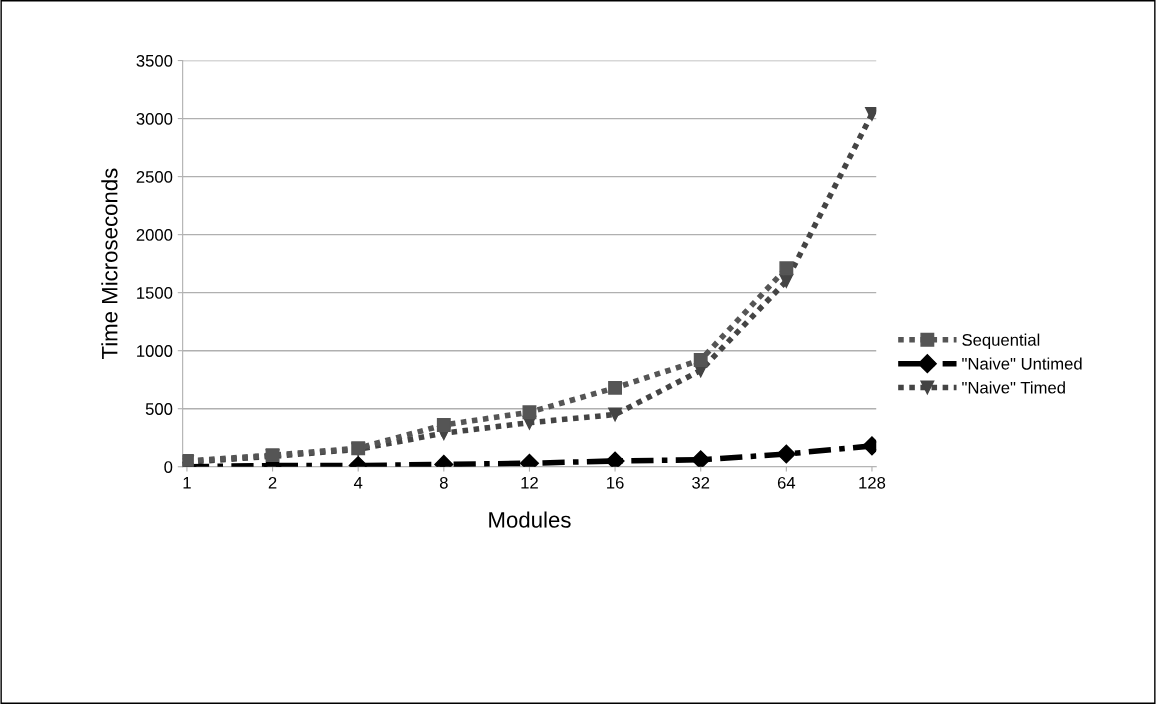  I want to click on y-axis-title: Time Microseconds, so click(109, 264).